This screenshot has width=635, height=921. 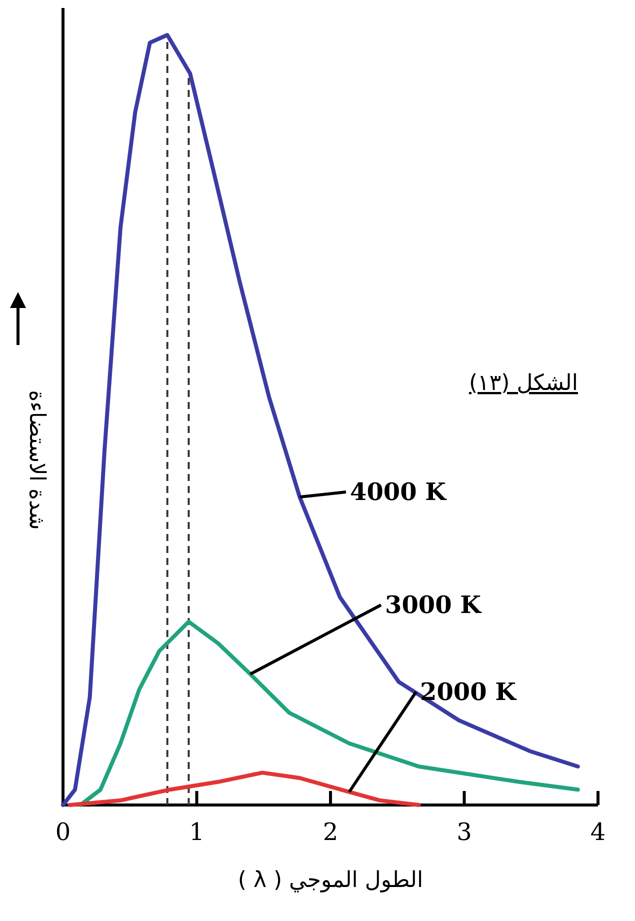 What do you see at coordinates (331, 880) in the screenshot?
I see `x-axis-title: الطول الموجي ( λ )` at bounding box center [331, 880].